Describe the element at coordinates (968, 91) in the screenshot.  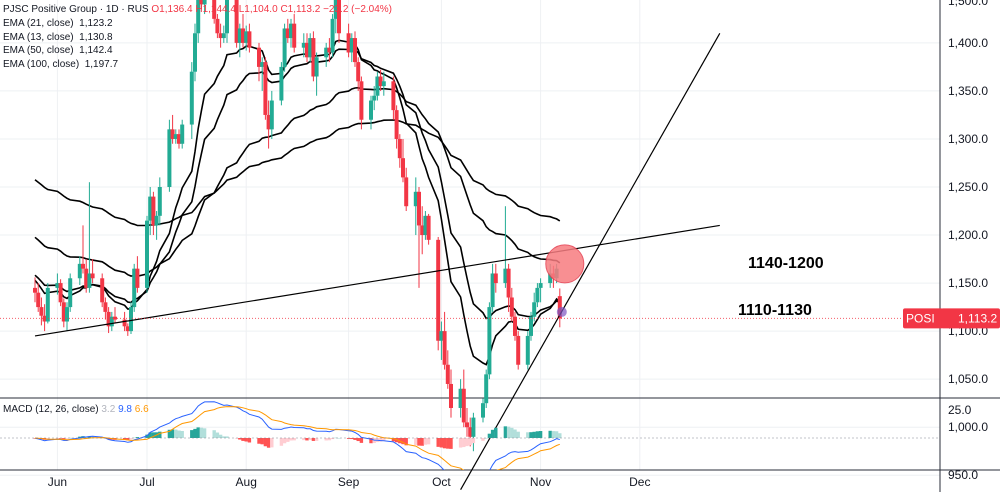
I see `y-tick-label: 1,350.0` at that location.